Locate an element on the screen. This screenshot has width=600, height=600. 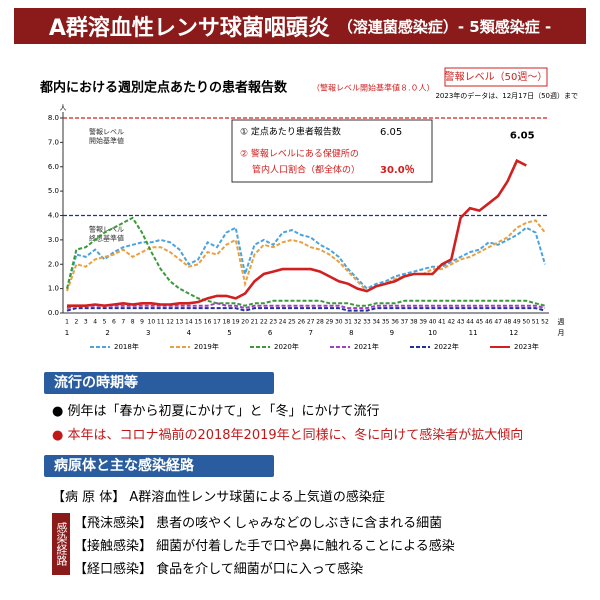
y-tick-label: 0.0 is located at coordinates (53, 313).